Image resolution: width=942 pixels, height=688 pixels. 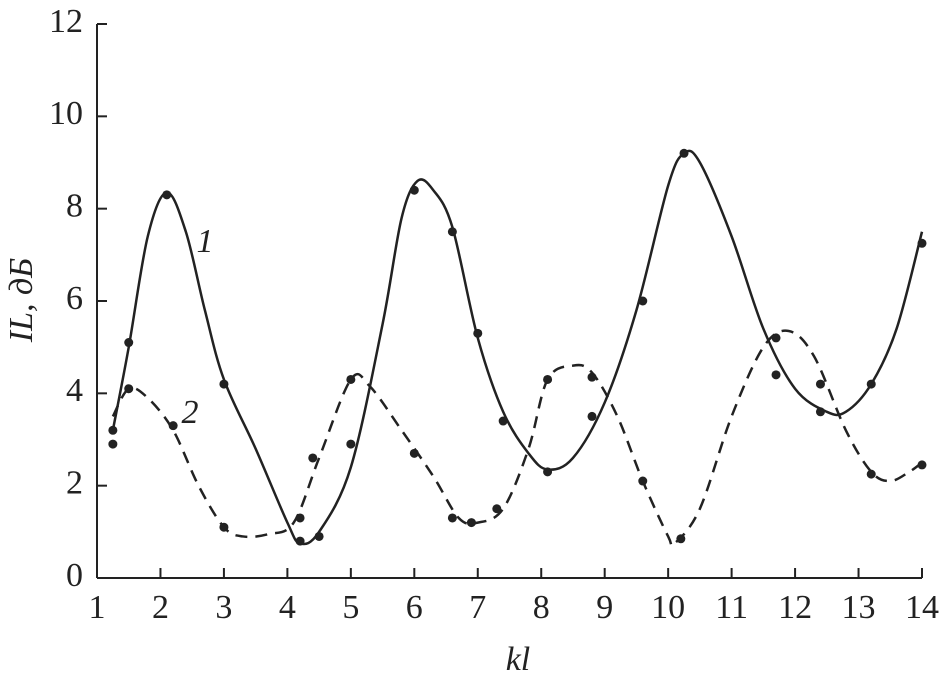 What do you see at coordinates (21, 301) in the screenshot?
I see `y-axis-label: IL, дБ` at bounding box center [21, 301].